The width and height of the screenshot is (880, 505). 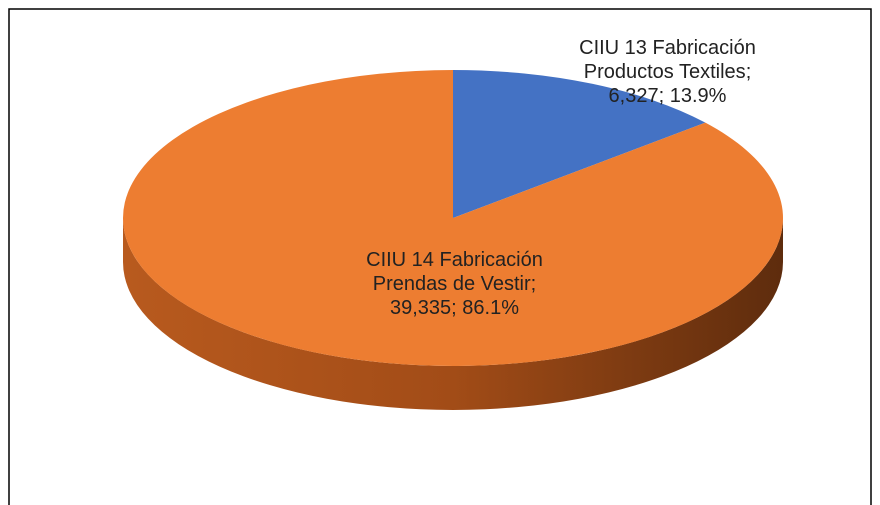 What do you see at coordinates (490, 308) in the screenshot?
I see `label-percent: 86.1%` at bounding box center [490, 308].